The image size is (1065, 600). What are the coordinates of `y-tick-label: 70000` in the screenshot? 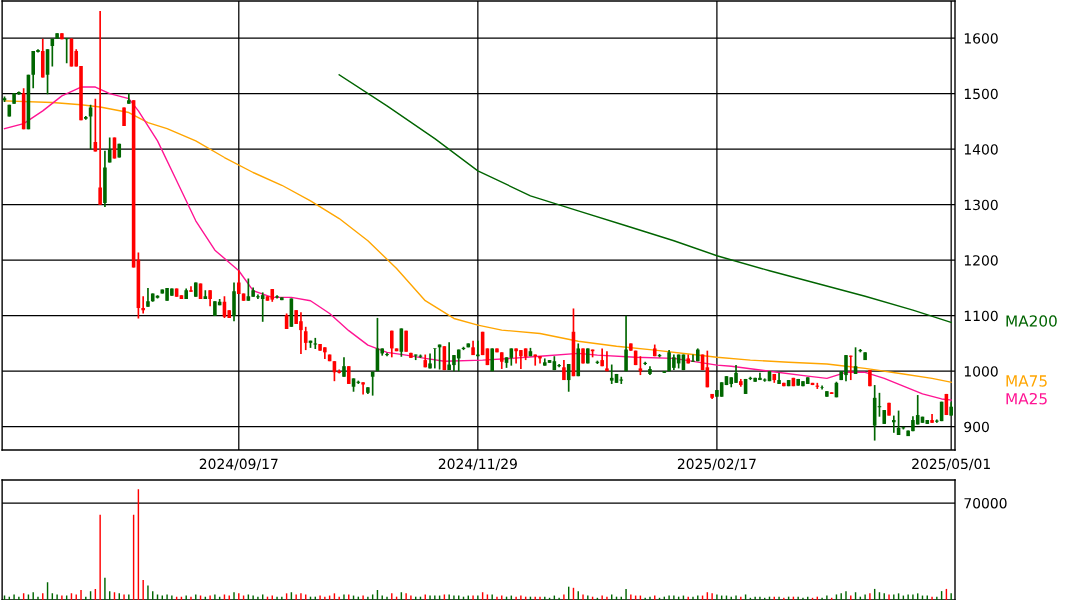 It's located at (985, 503).